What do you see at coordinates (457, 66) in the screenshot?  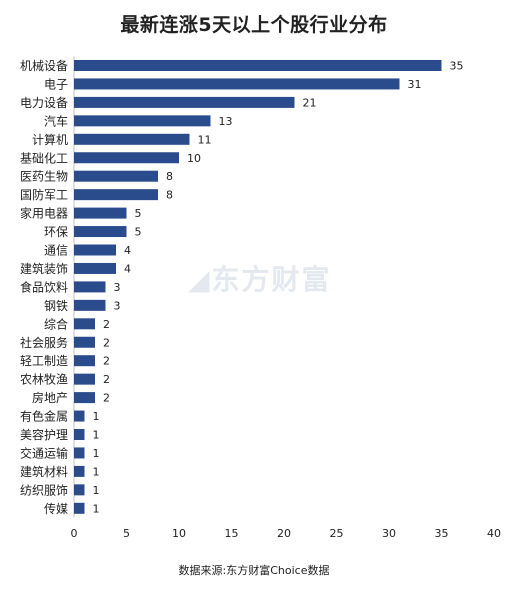 I see `data-label: 35` at bounding box center [457, 66].